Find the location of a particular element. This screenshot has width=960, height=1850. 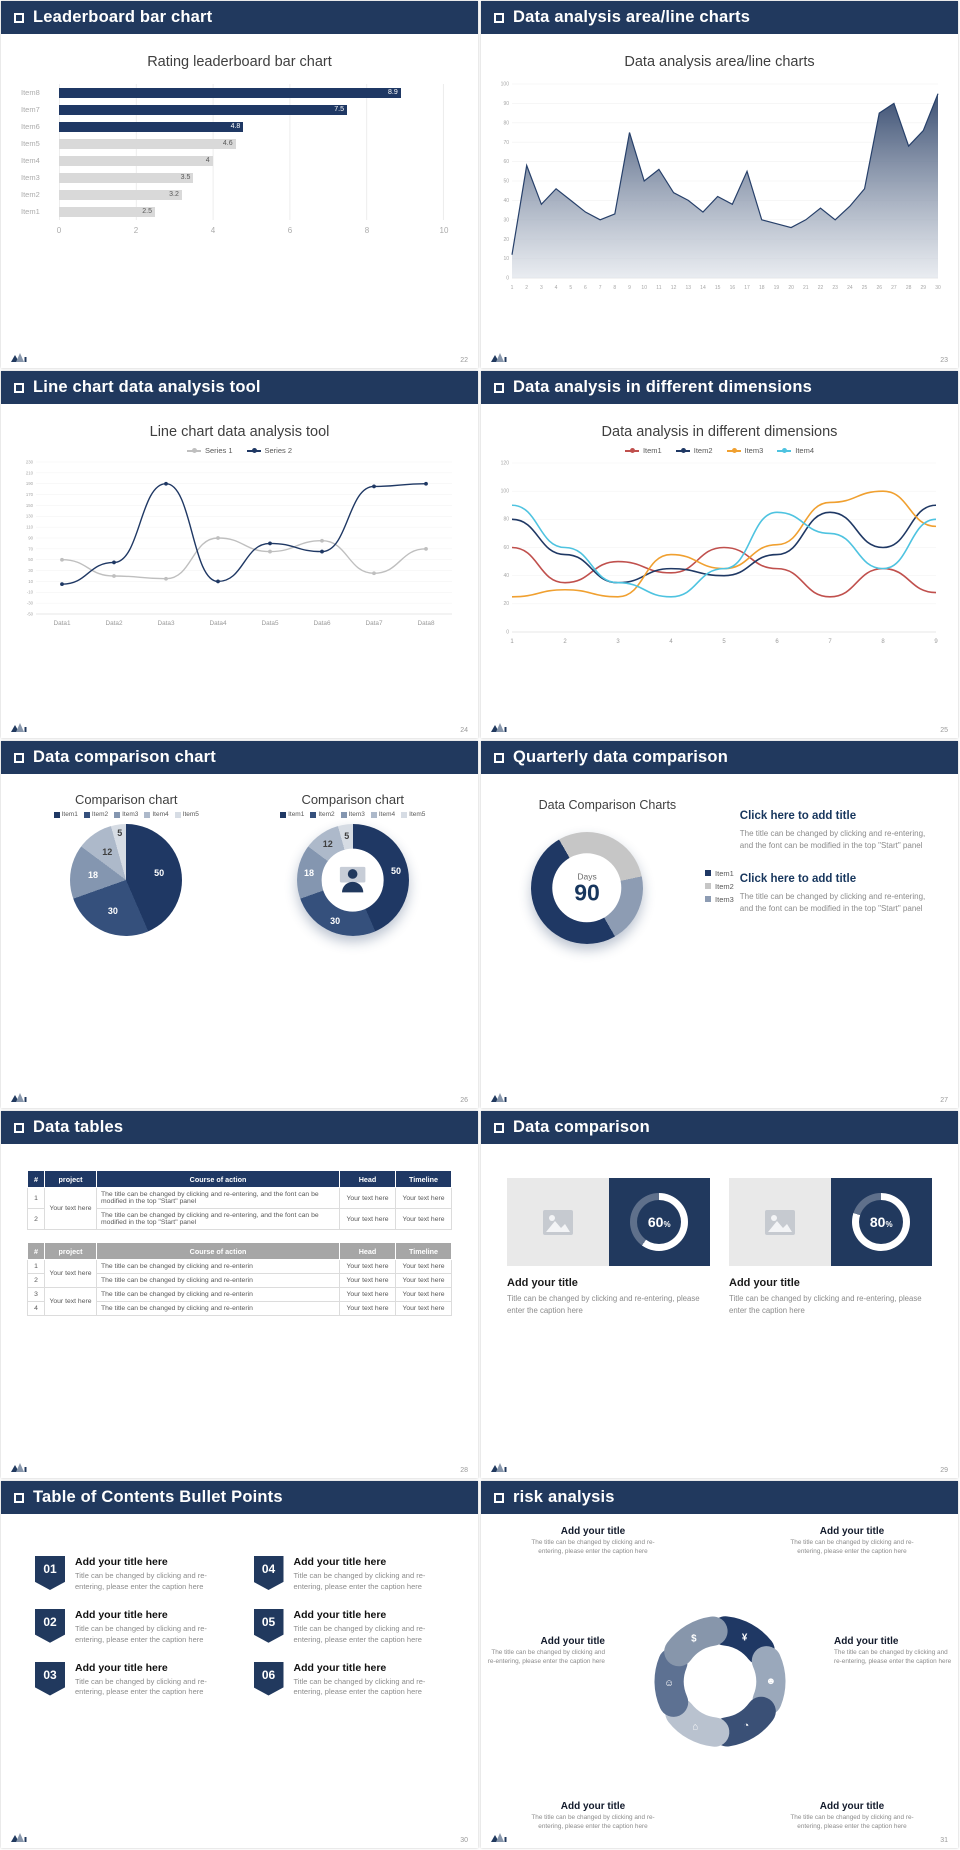

svg-text: 0 is located at coordinates (507, 279).